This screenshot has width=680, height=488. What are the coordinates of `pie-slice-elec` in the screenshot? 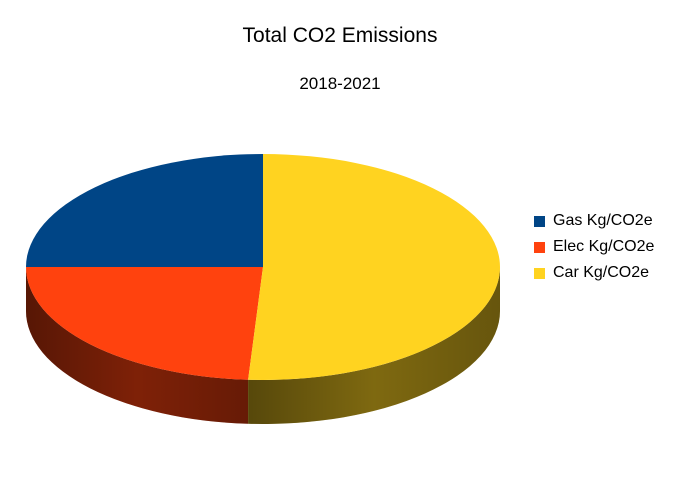 It's located at (144, 323).